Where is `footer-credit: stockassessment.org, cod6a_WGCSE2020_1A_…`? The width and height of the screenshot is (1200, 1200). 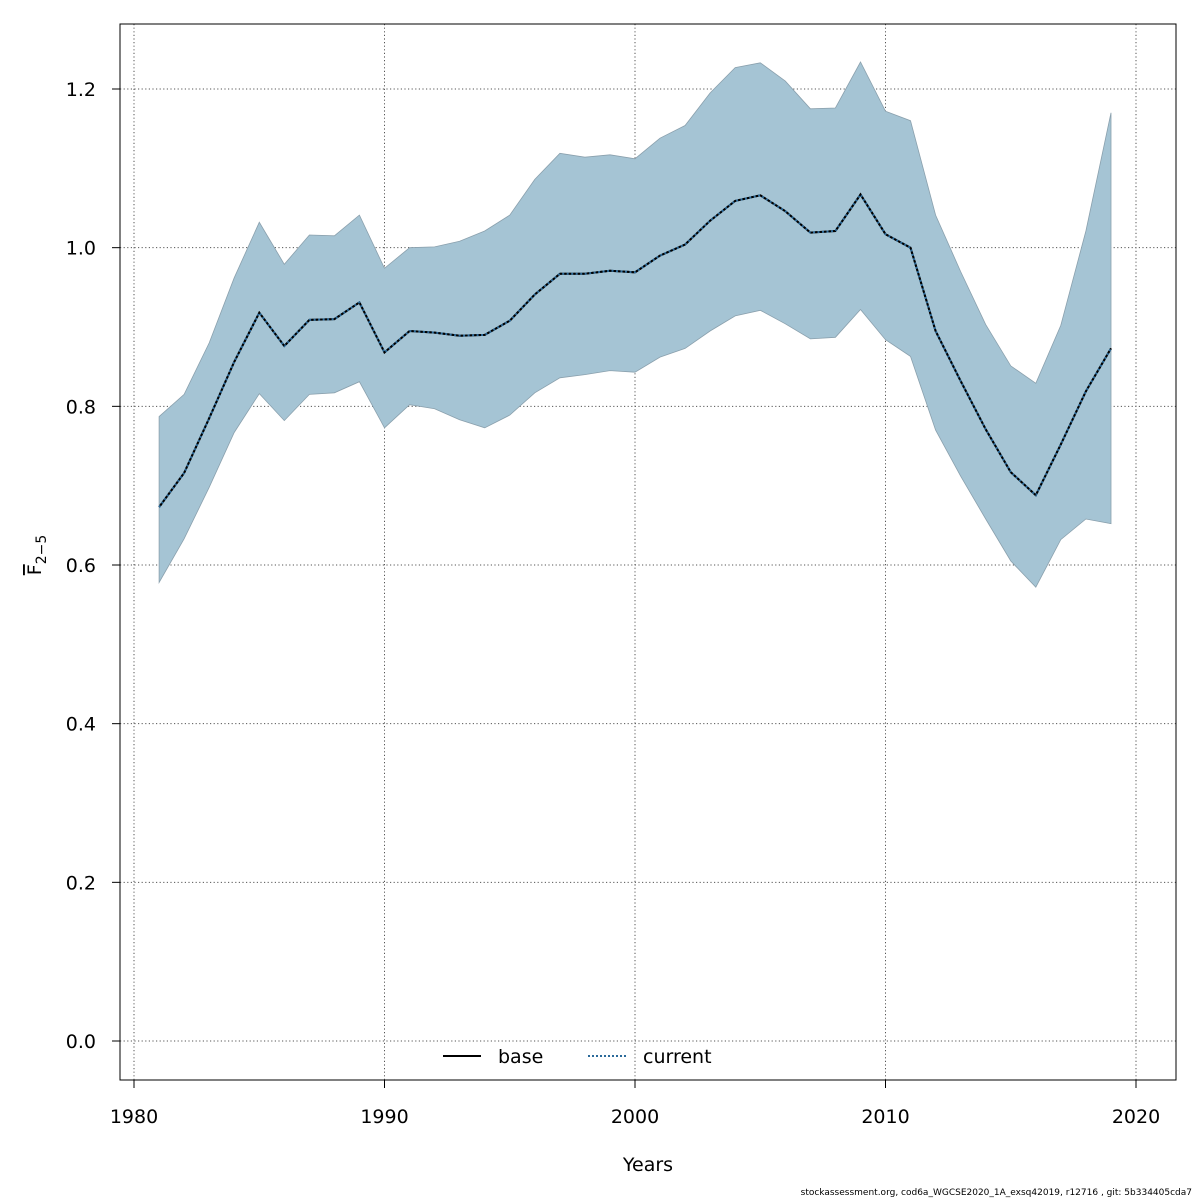
footer-credit: stockassessment.org, cod6a_WGCSE2020_1A_… is located at coordinates (996, 1193).